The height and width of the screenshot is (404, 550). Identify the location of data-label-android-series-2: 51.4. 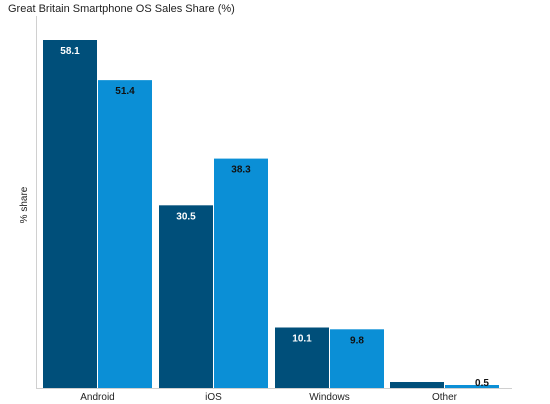
(125, 91).